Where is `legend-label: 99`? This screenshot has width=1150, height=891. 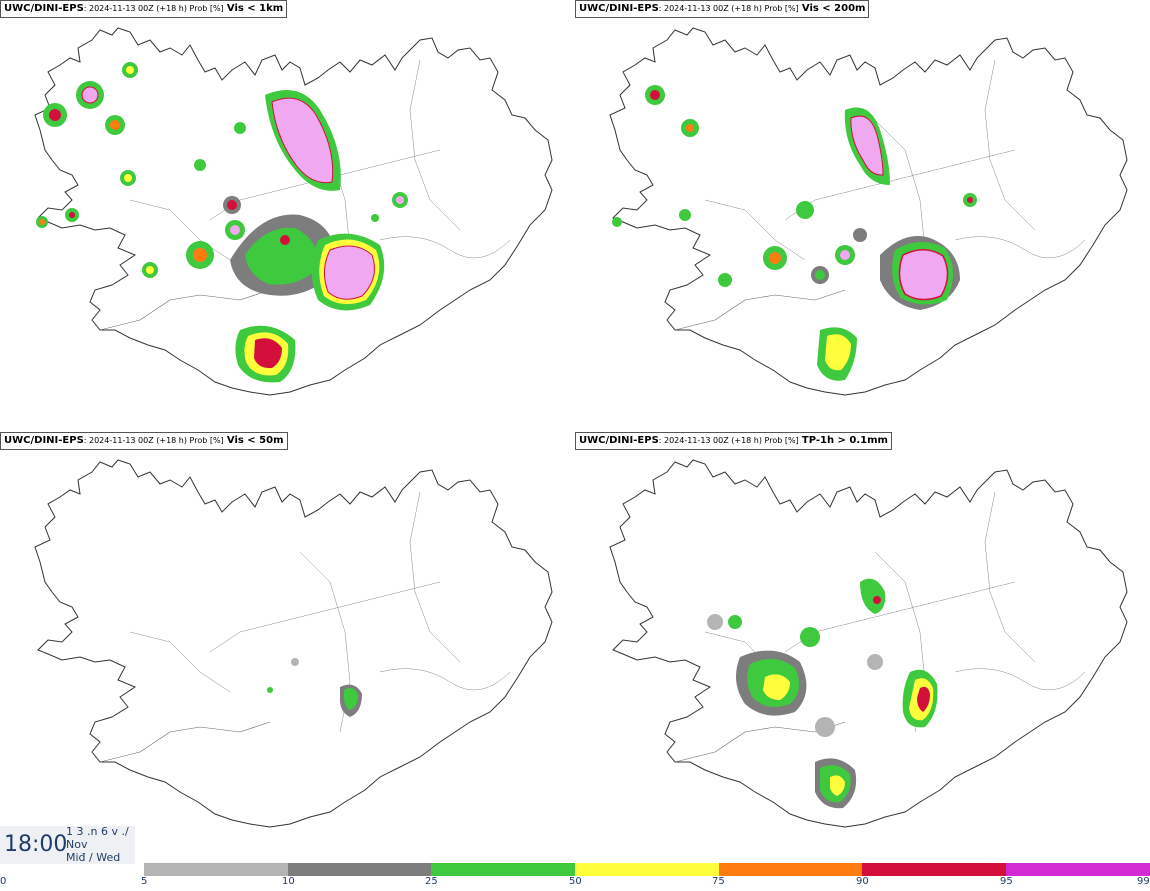 legend-label: 99 is located at coordinates (1143, 881).